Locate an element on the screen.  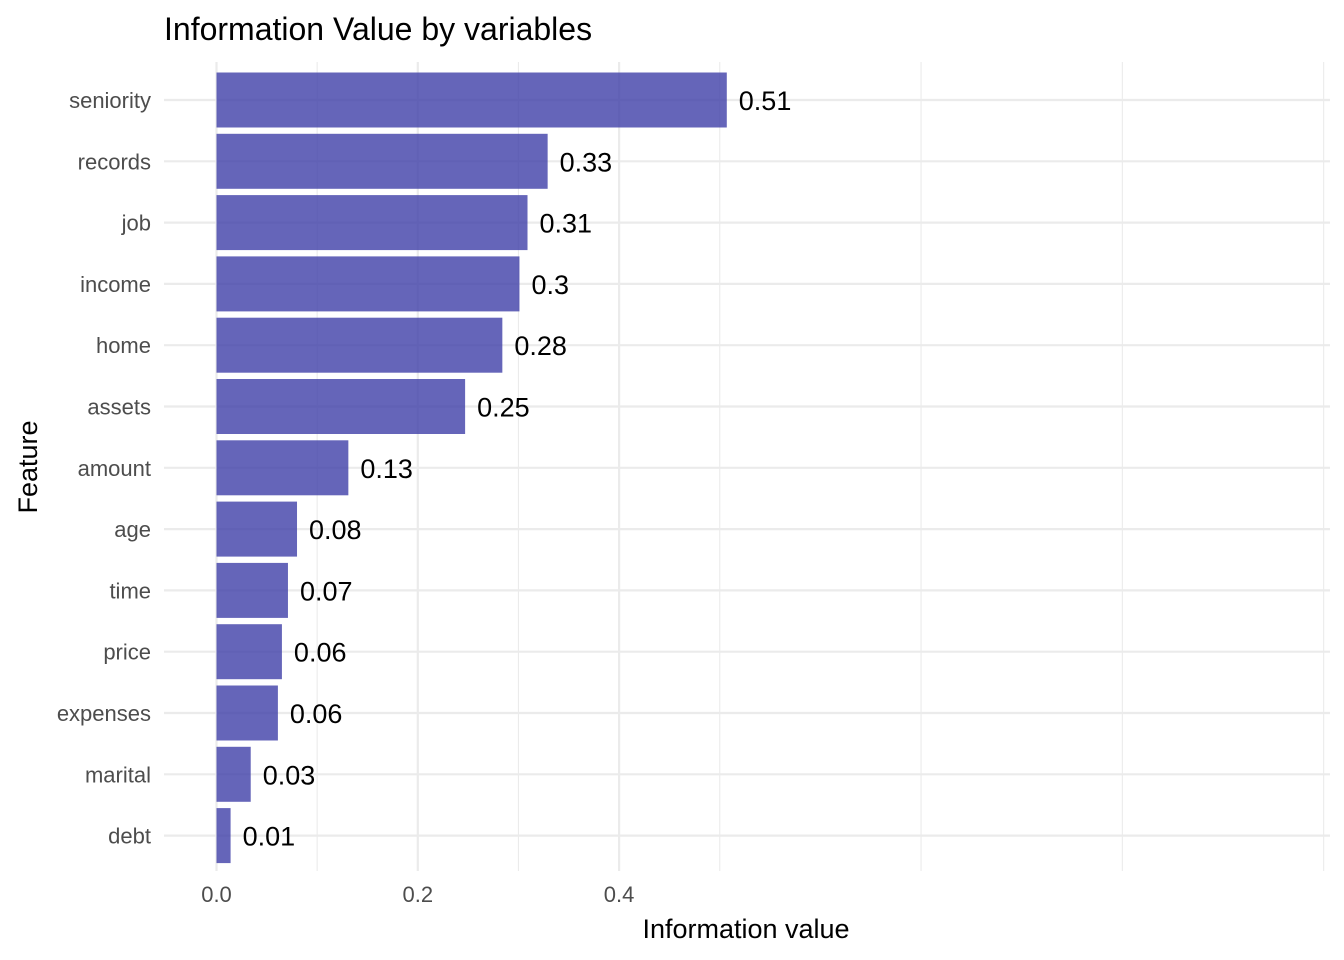
bar-marital is located at coordinates (233, 774).